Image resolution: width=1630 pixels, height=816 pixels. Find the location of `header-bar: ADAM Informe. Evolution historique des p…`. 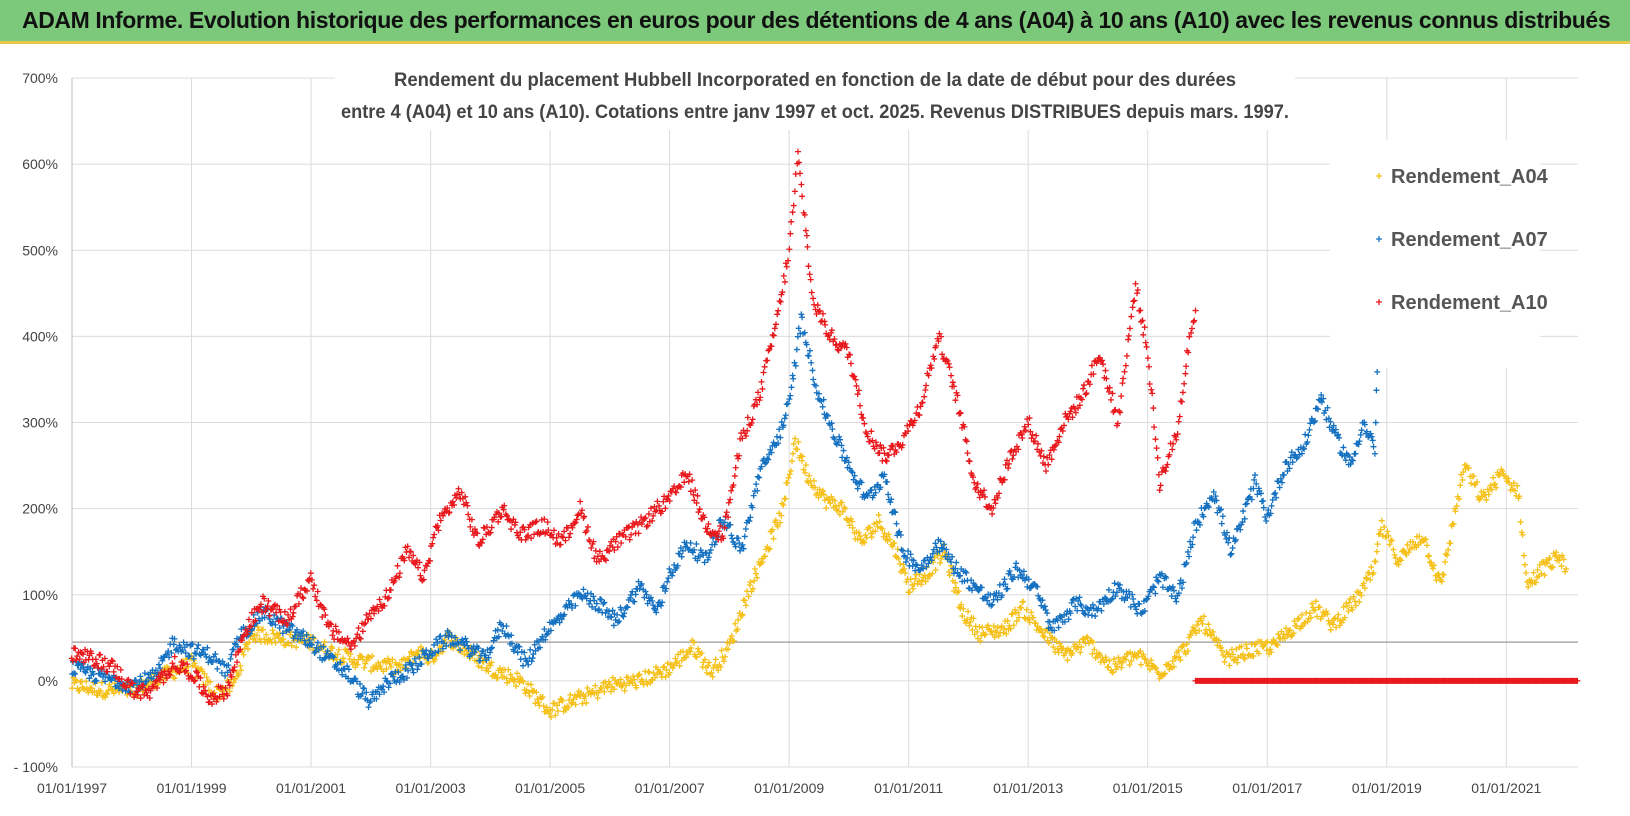

header-bar: ADAM Informe. Evolution historique des p… is located at coordinates (815, 22).